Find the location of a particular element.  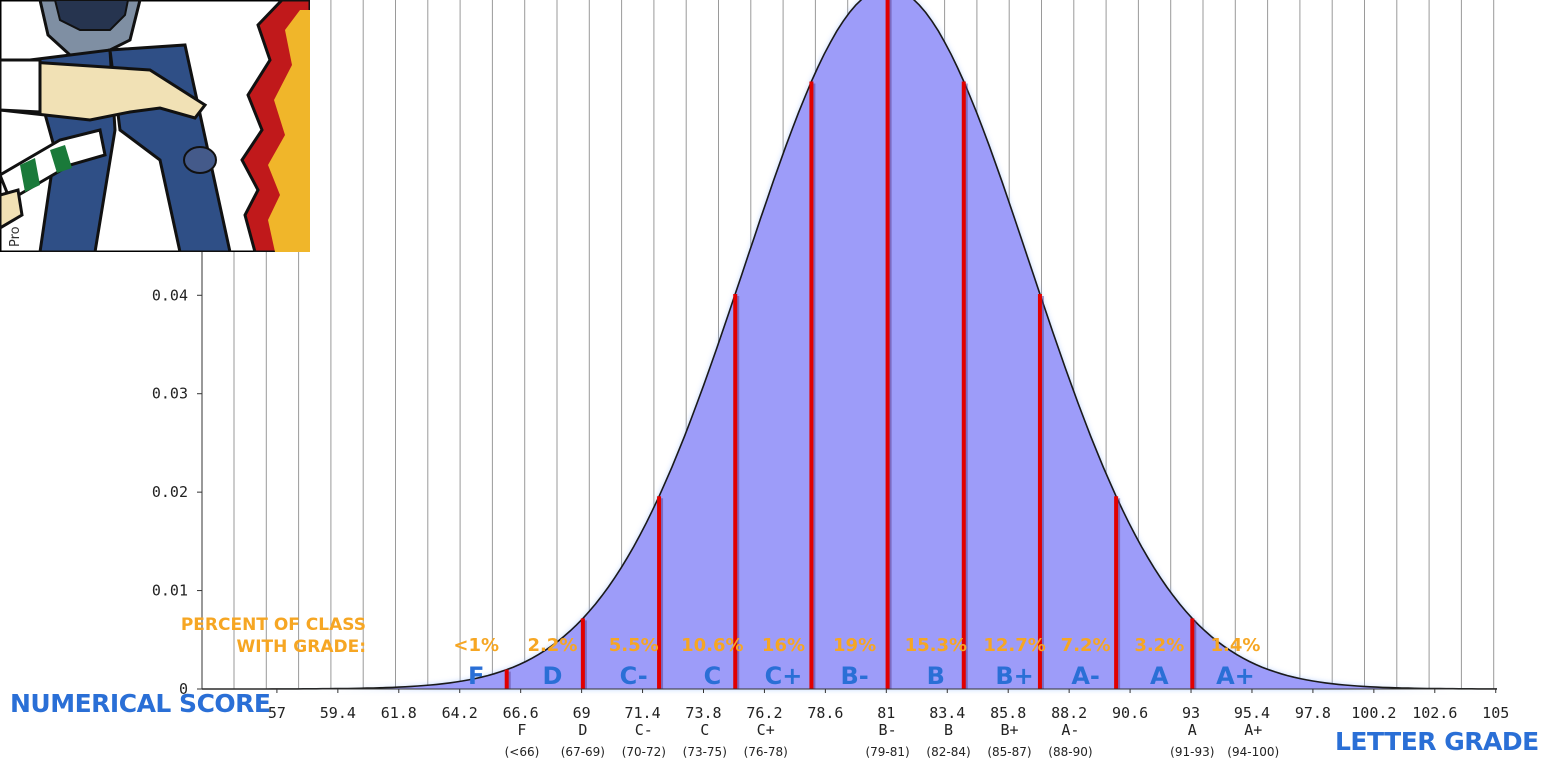

y-tick-label: 0.03 is located at coordinates (170, 394).